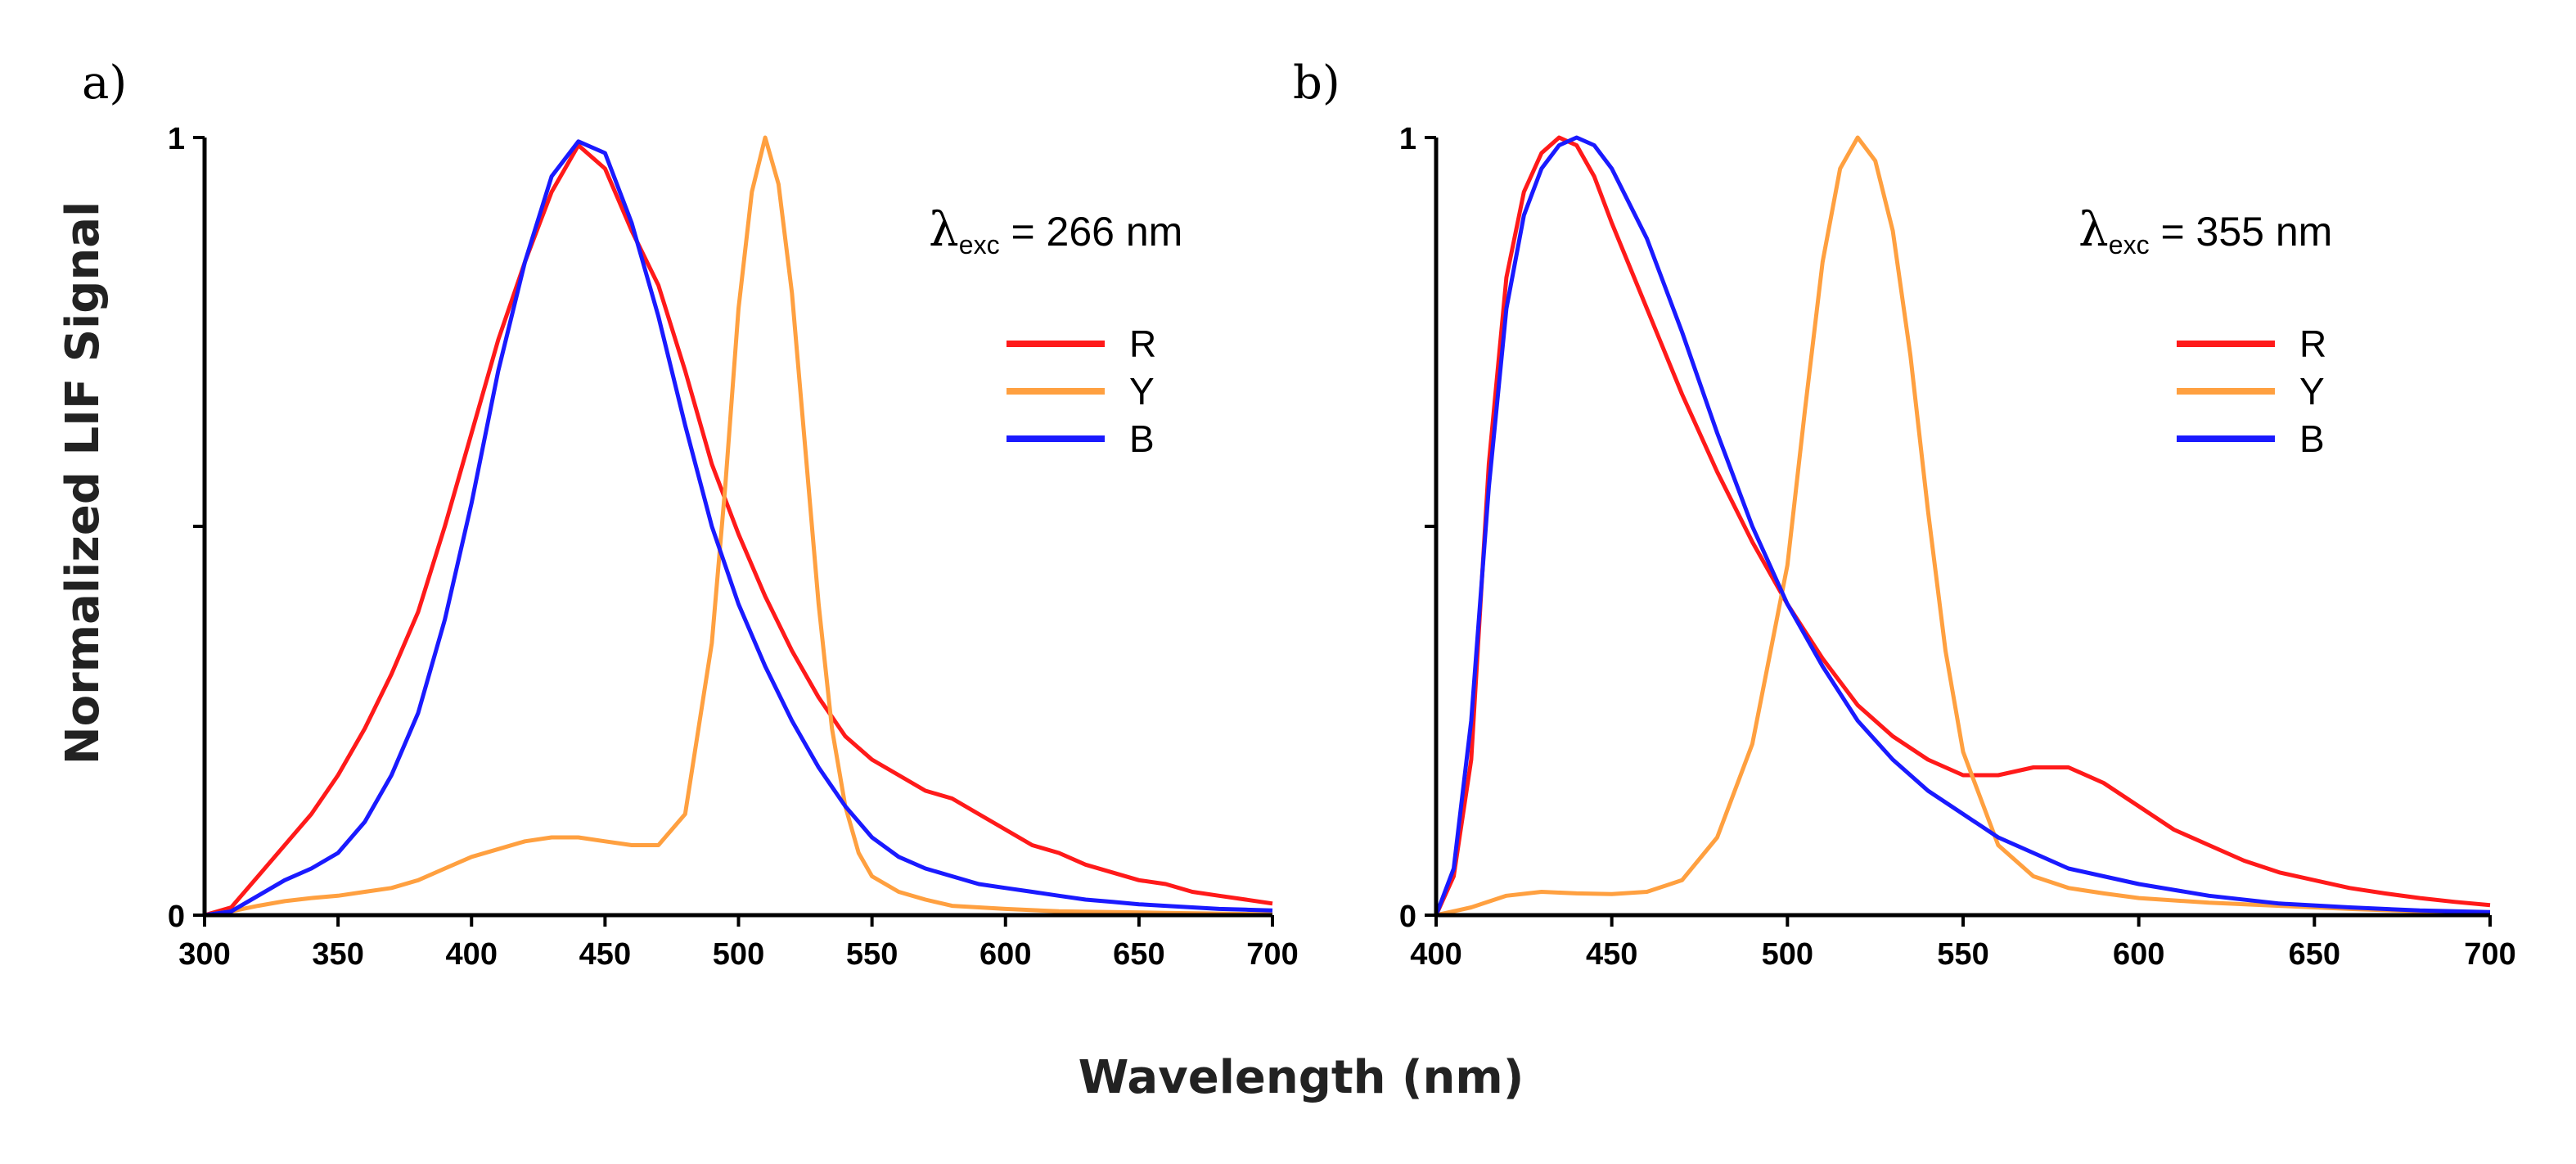 The width and height of the screenshot is (2576, 1164). Describe the element at coordinates (1316, 83) in the screenshot. I see `panel-label: b)` at that location.